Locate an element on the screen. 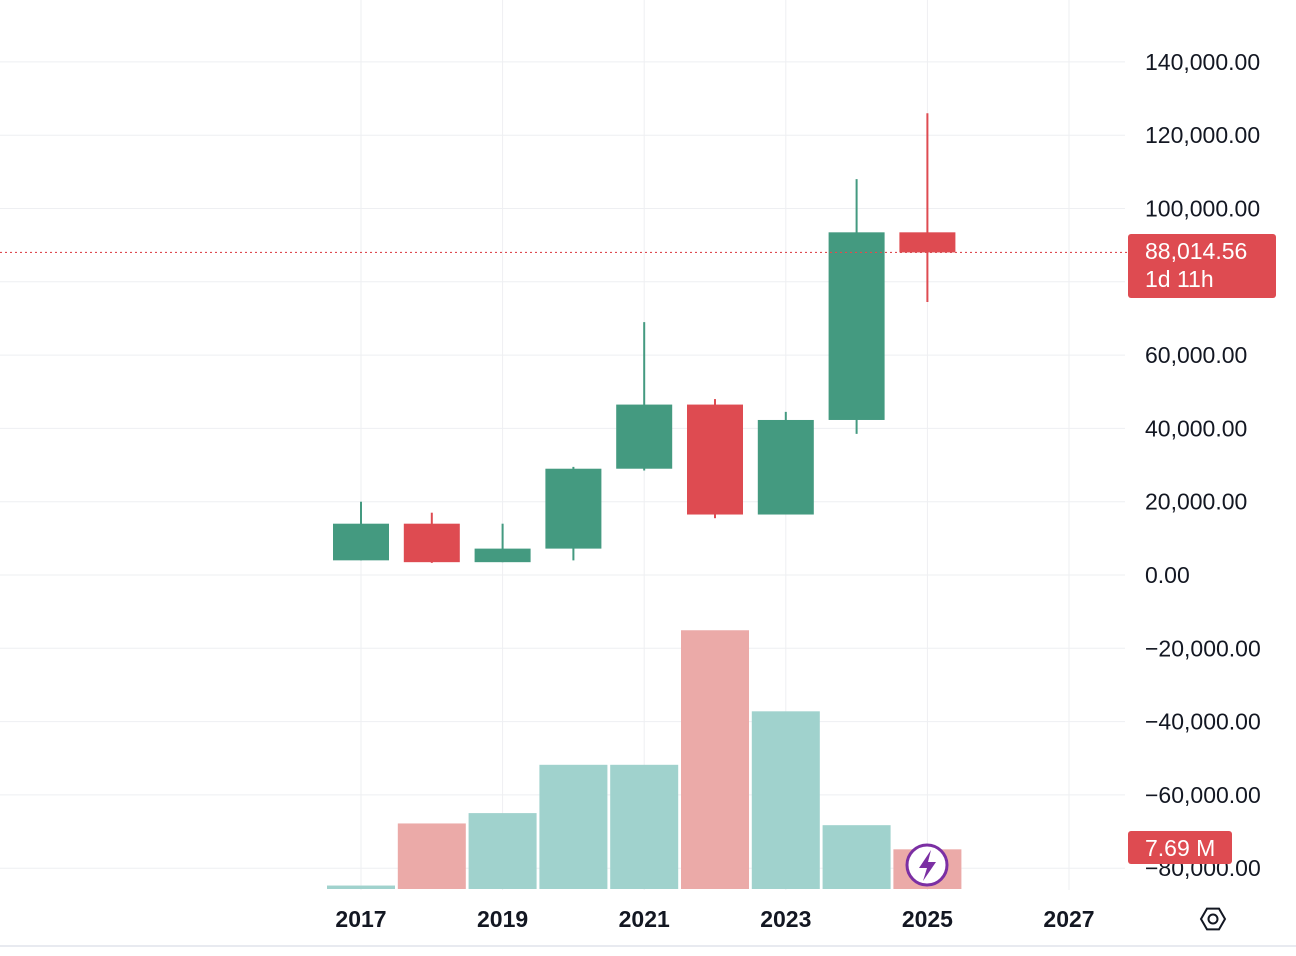  last-price-badge: 88,014.56 1d 11h is located at coordinates (1202, 266).